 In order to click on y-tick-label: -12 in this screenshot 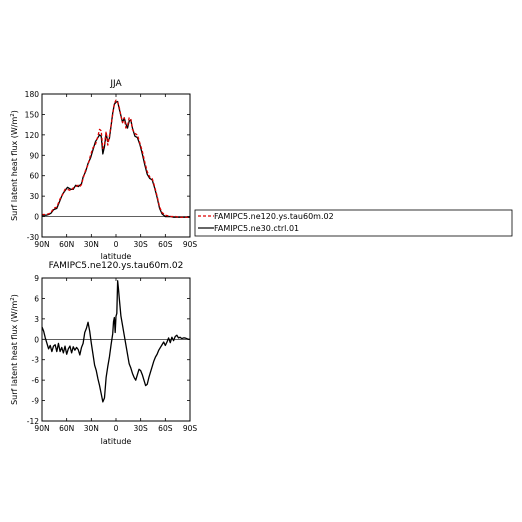, I will do `click(33, 421)`.